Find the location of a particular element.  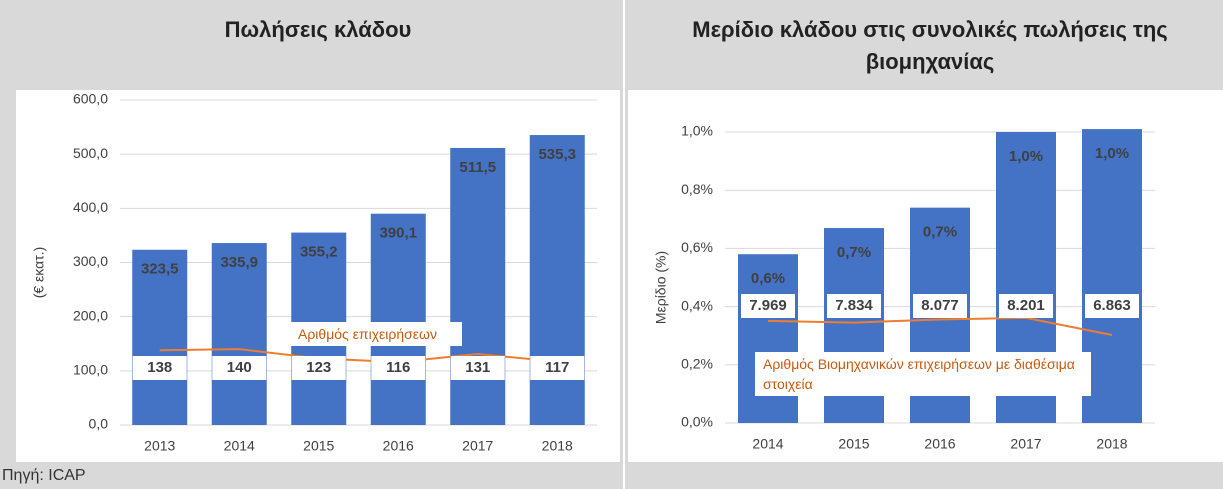

y-tick-label: 0,8% is located at coordinates (697, 189).